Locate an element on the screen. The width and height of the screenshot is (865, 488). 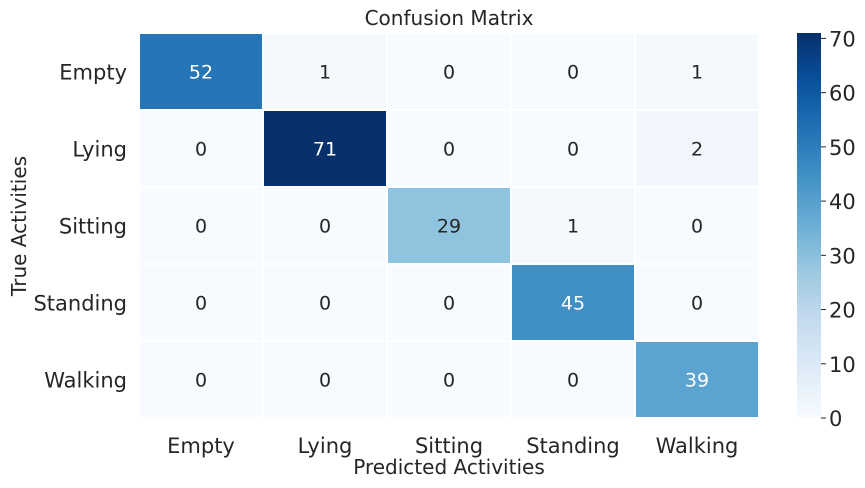
colorbar-tick-label: 70 is located at coordinates (842, 39).